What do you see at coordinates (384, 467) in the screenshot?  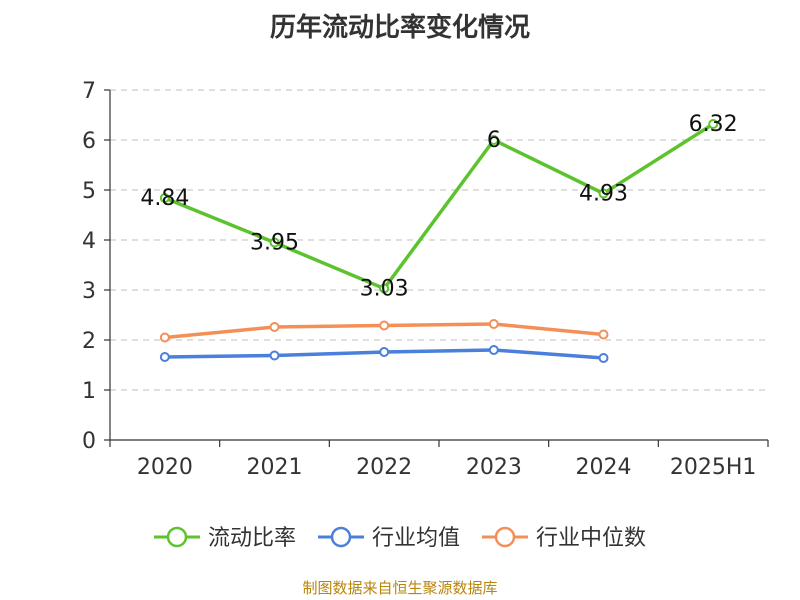 I see `x-tick-label: 2022` at bounding box center [384, 467].